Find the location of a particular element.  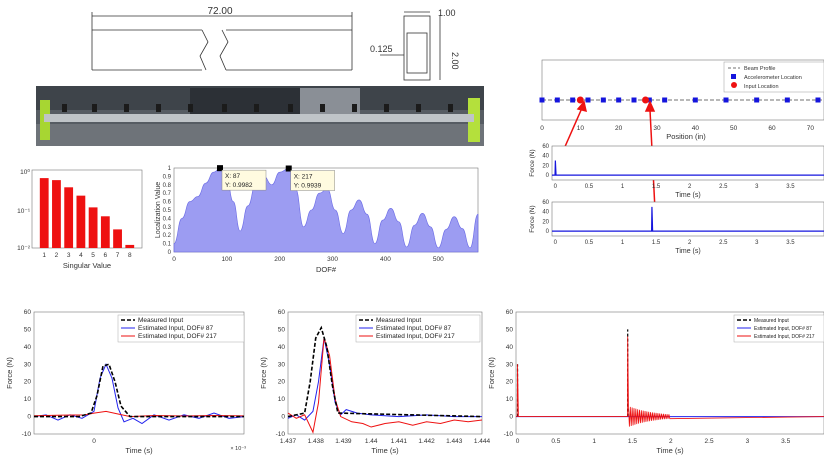

force-input-1-chart: 0 0.5 1 1.5 2 2.5 3 3.5 0 20 40 60 Time (s) Force (N) is located at coordinates (676, 171).